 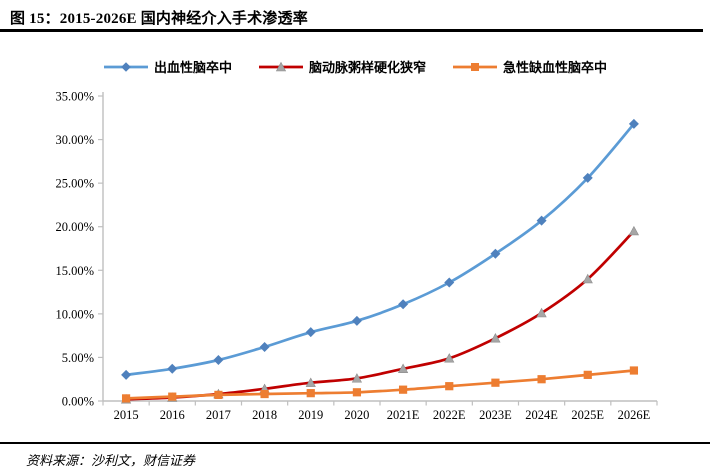 What do you see at coordinates (74, 314) in the screenshot?
I see `y-tick-label: 10.00%` at bounding box center [74, 314].